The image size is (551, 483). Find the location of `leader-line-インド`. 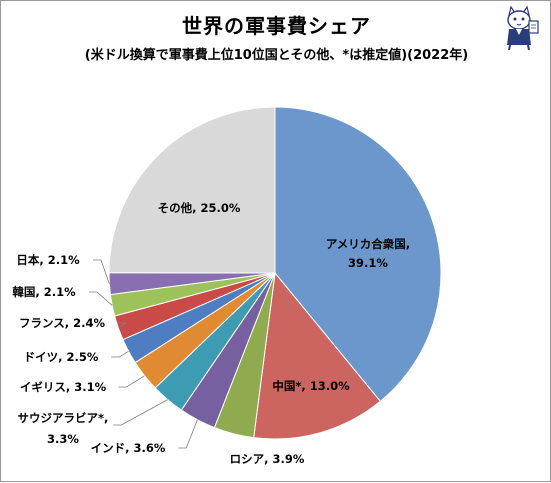

leader-line-インド is located at coordinates (188, 434).